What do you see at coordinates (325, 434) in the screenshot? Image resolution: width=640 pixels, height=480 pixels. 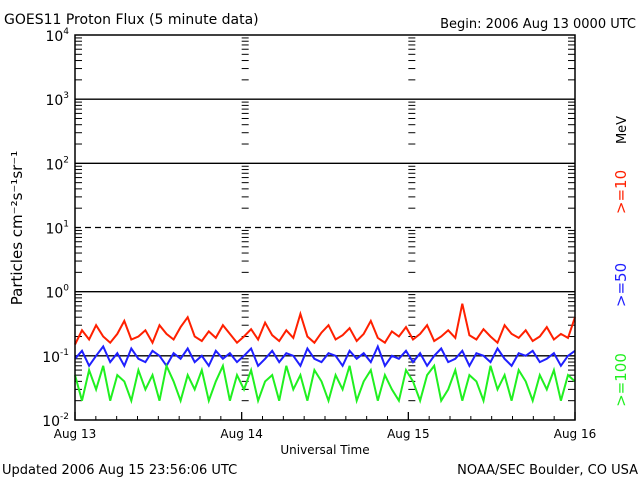 I see `x-tick-labels: Aug 13 Aug 14 Aug 15 Aug 16` at bounding box center [325, 434].